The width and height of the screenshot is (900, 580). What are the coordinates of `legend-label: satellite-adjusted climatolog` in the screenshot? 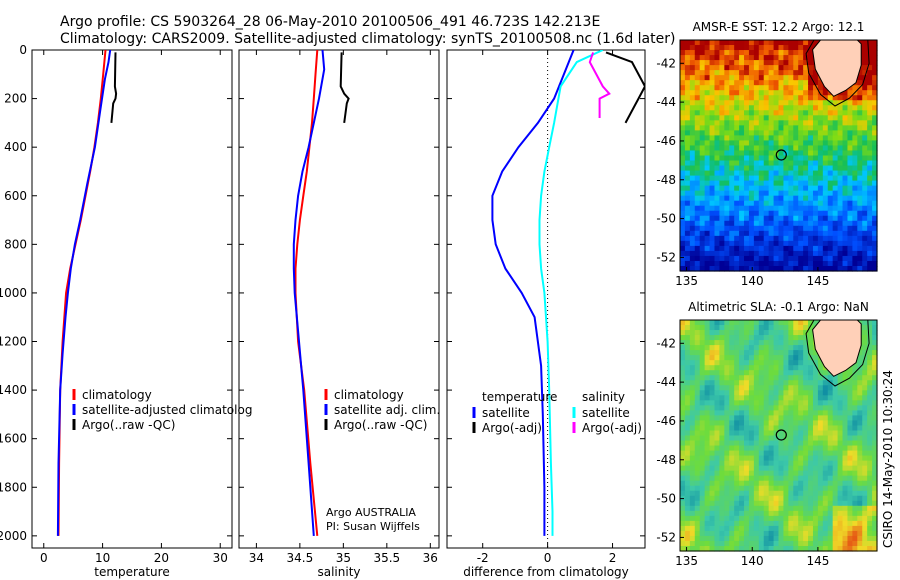 It's located at (167, 410).